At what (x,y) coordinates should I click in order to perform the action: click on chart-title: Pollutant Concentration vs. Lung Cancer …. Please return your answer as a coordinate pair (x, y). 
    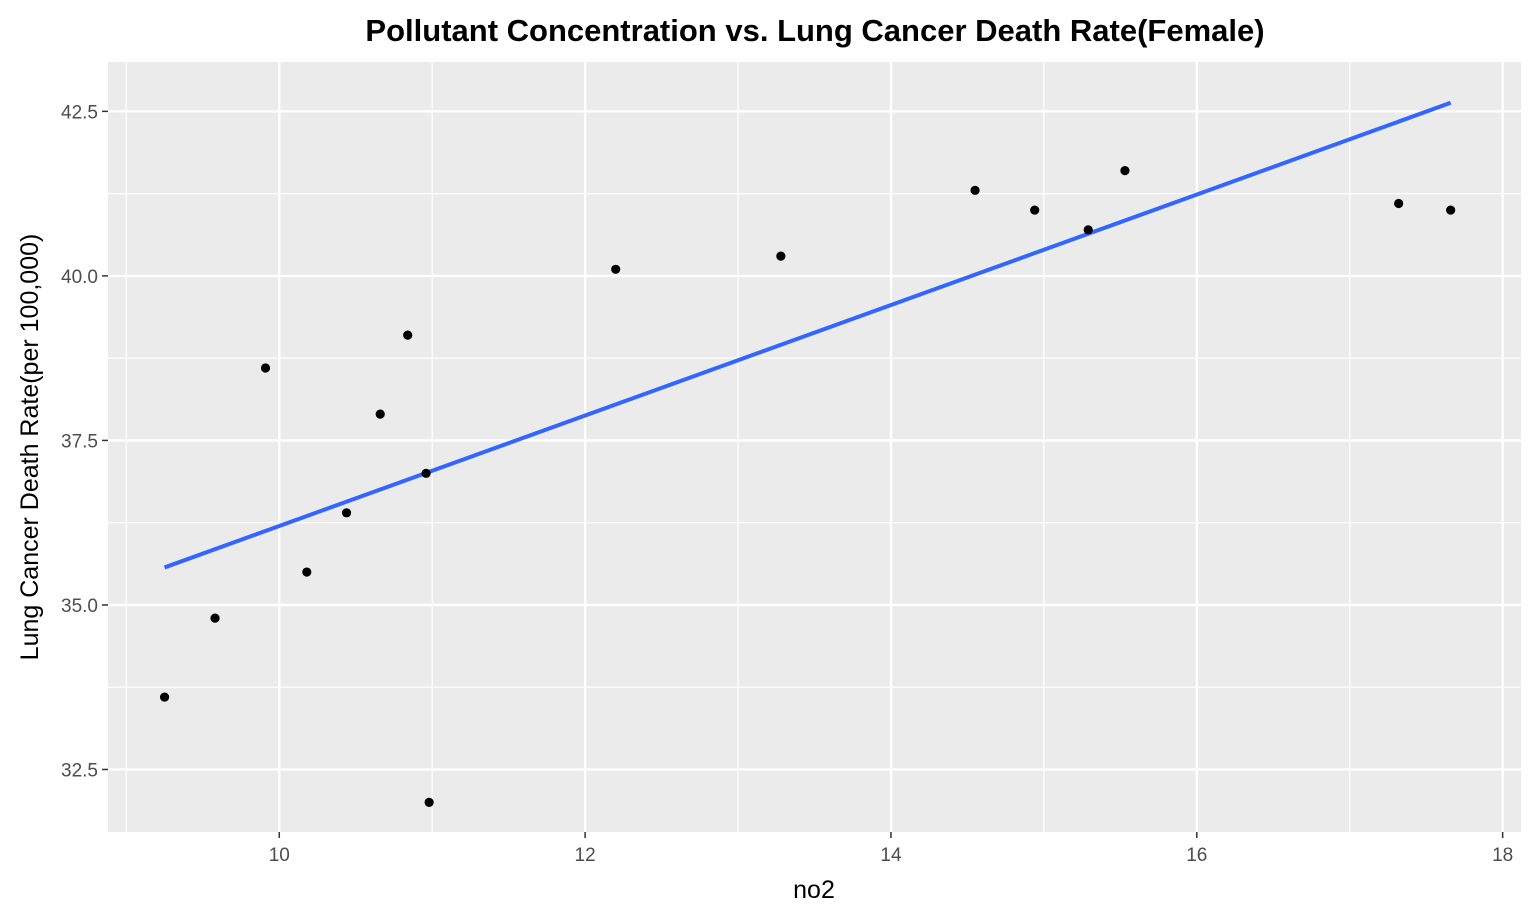
    Looking at the image, I should click on (814, 30).